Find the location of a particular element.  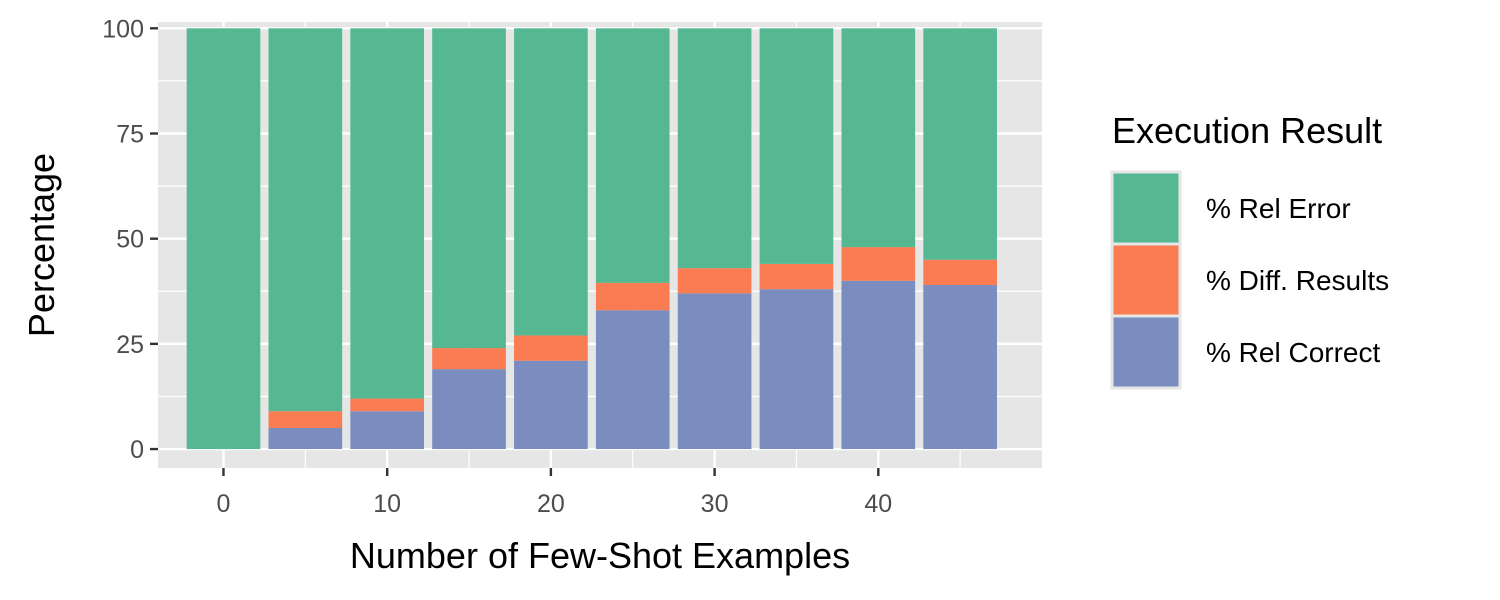

y-axis: 0 25 50 75 100 is located at coordinates (130, 239).